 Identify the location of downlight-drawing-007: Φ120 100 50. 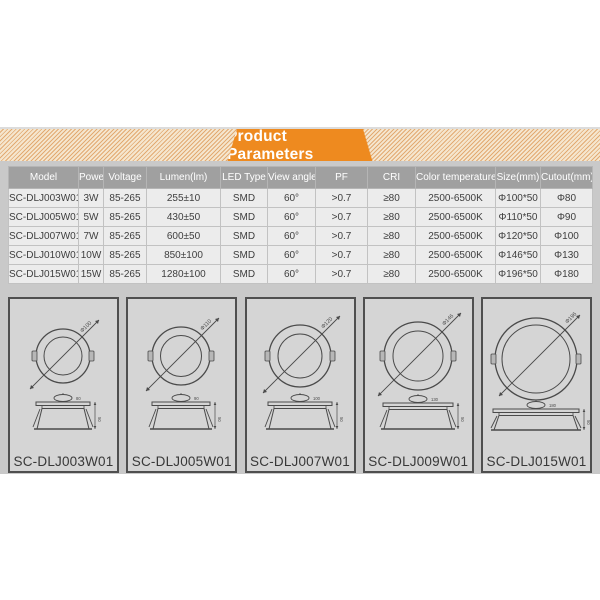
(303, 372).